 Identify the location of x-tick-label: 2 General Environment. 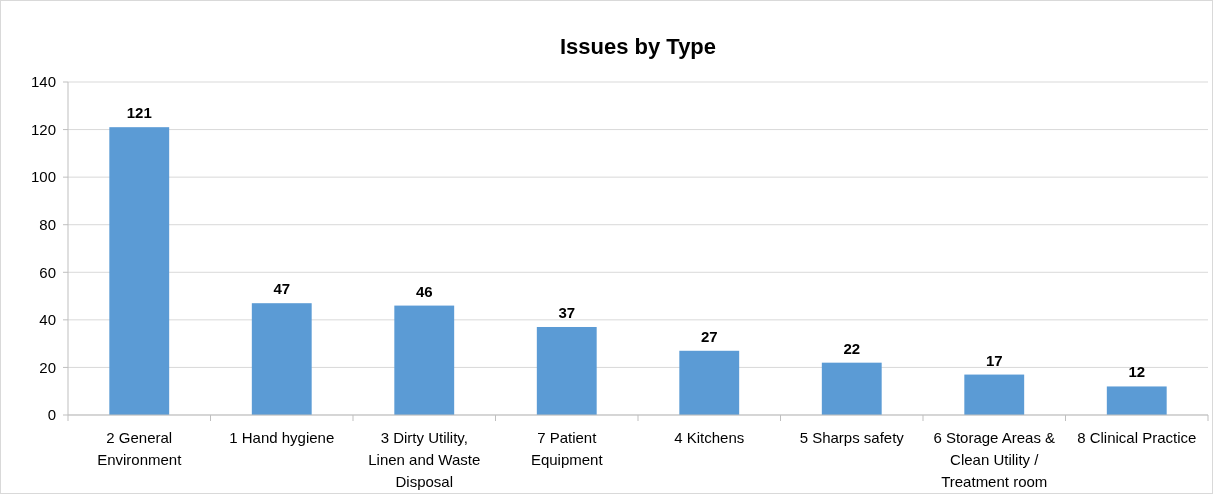
(140, 448).